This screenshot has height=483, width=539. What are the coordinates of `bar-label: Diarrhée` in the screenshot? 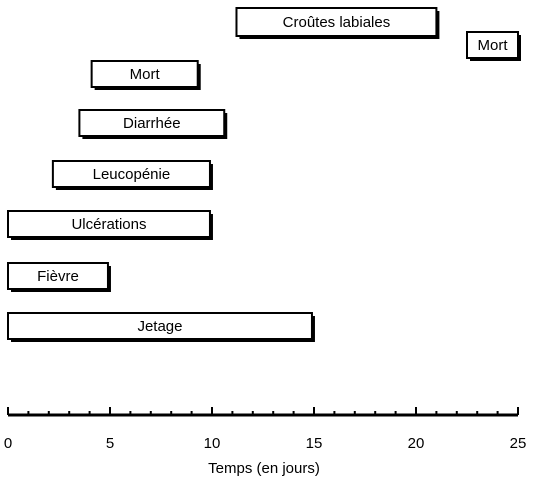 It's located at (152, 123).